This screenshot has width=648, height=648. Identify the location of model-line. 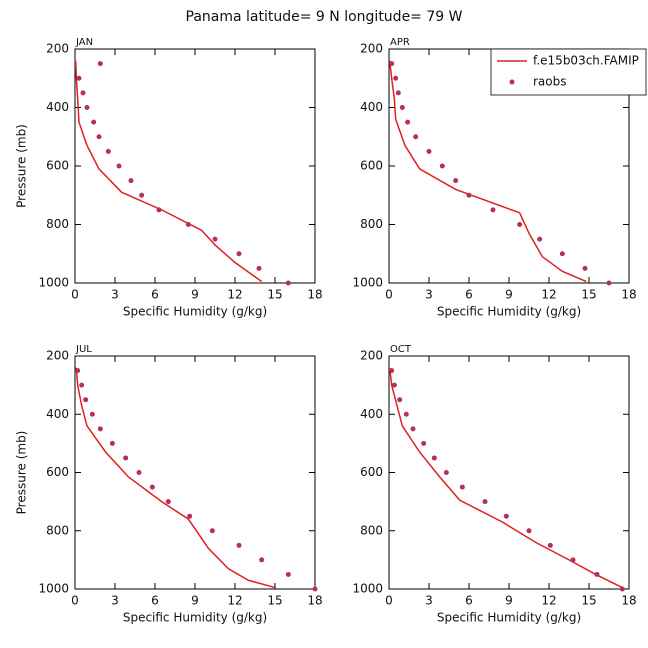
(505, 478).